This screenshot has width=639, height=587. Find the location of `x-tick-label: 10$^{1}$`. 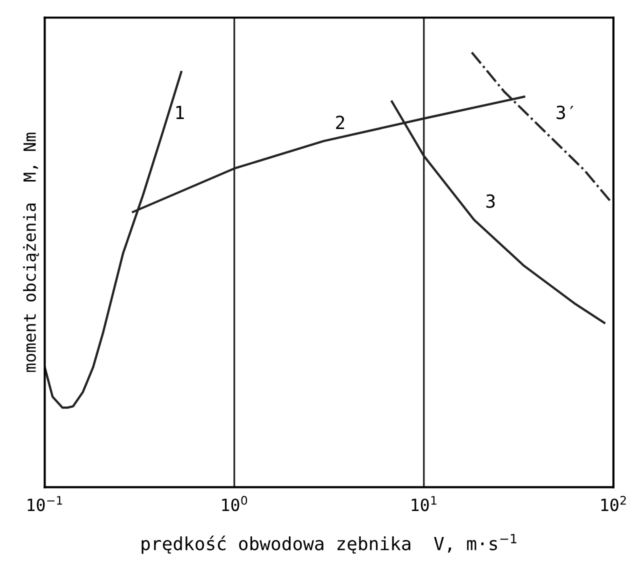

x-tick-label: 10$^{1}$ is located at coordinates (424, 504).